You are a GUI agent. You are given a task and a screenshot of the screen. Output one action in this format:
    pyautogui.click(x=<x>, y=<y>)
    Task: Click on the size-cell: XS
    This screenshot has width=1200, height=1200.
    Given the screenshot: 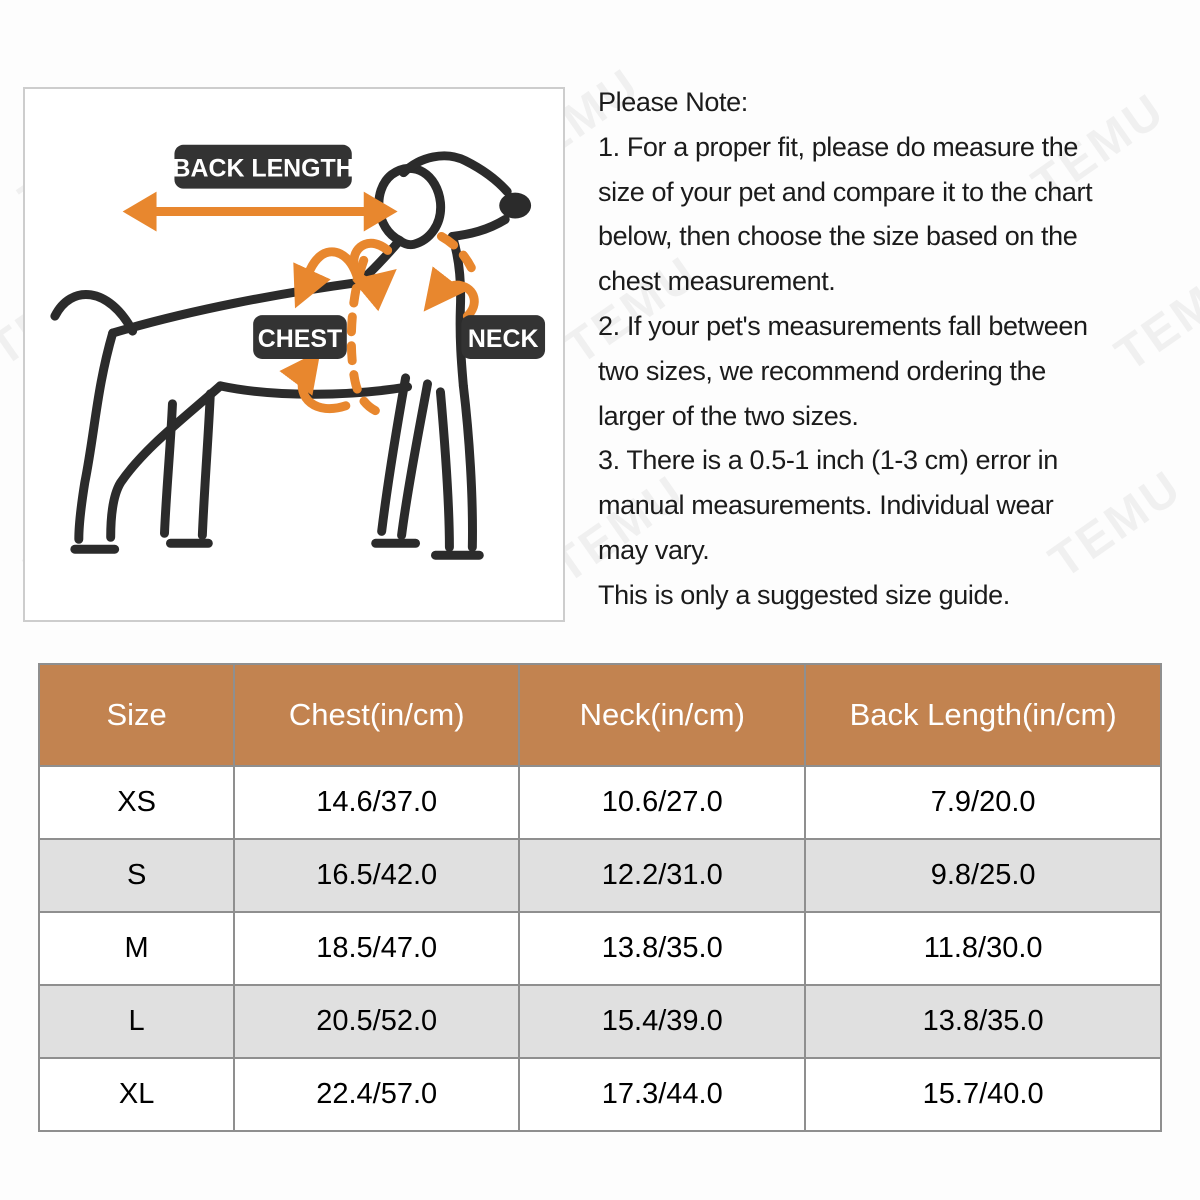 What is the action you would take?
    pyautogui.click(x=136, y=802)
    